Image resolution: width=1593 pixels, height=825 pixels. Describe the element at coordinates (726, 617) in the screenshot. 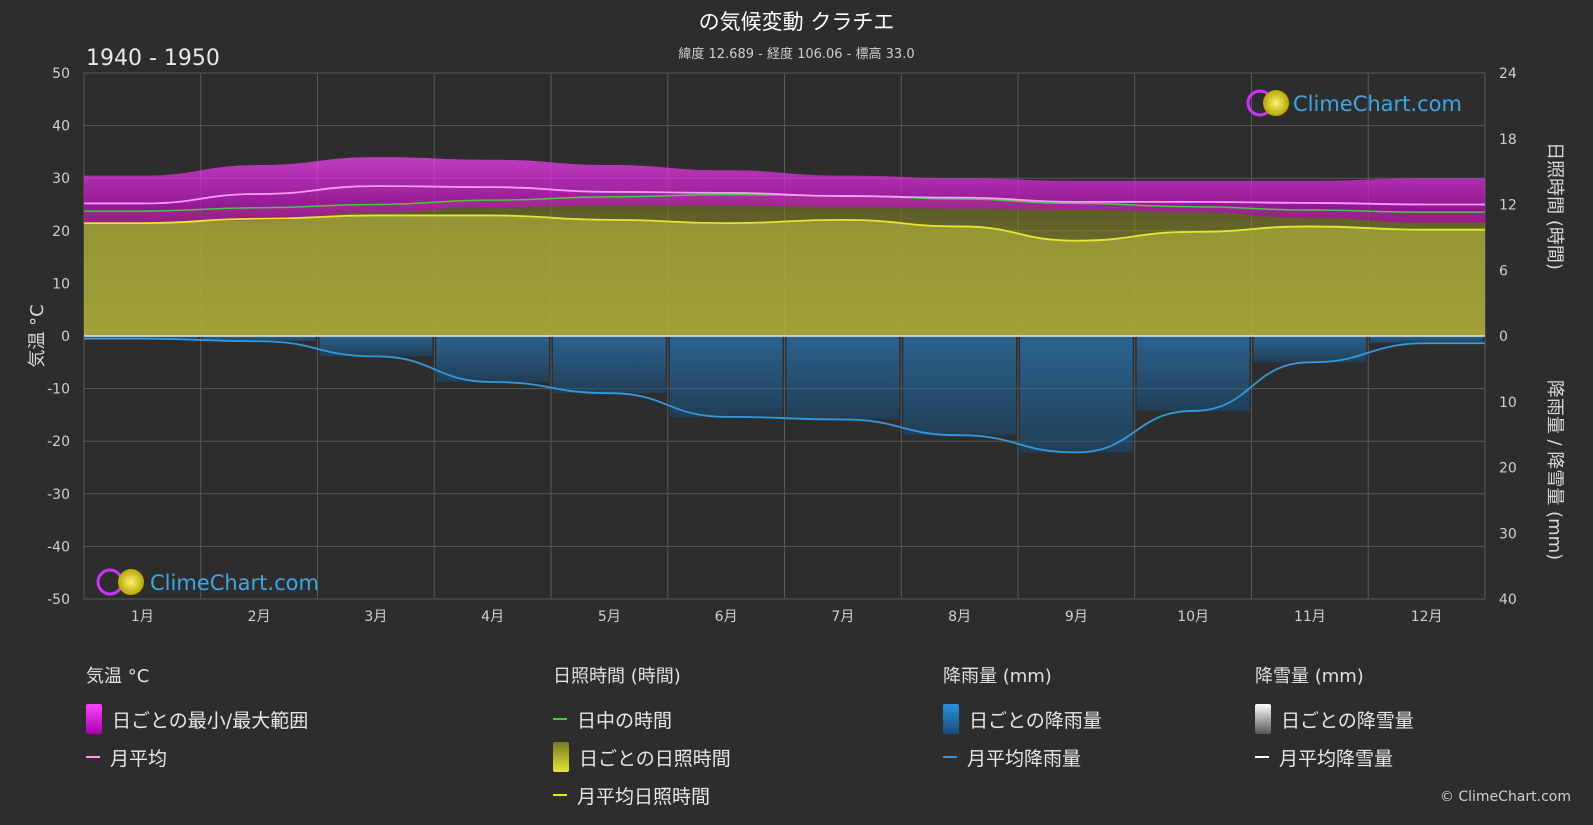

I see `month-label: 6月` at that location.